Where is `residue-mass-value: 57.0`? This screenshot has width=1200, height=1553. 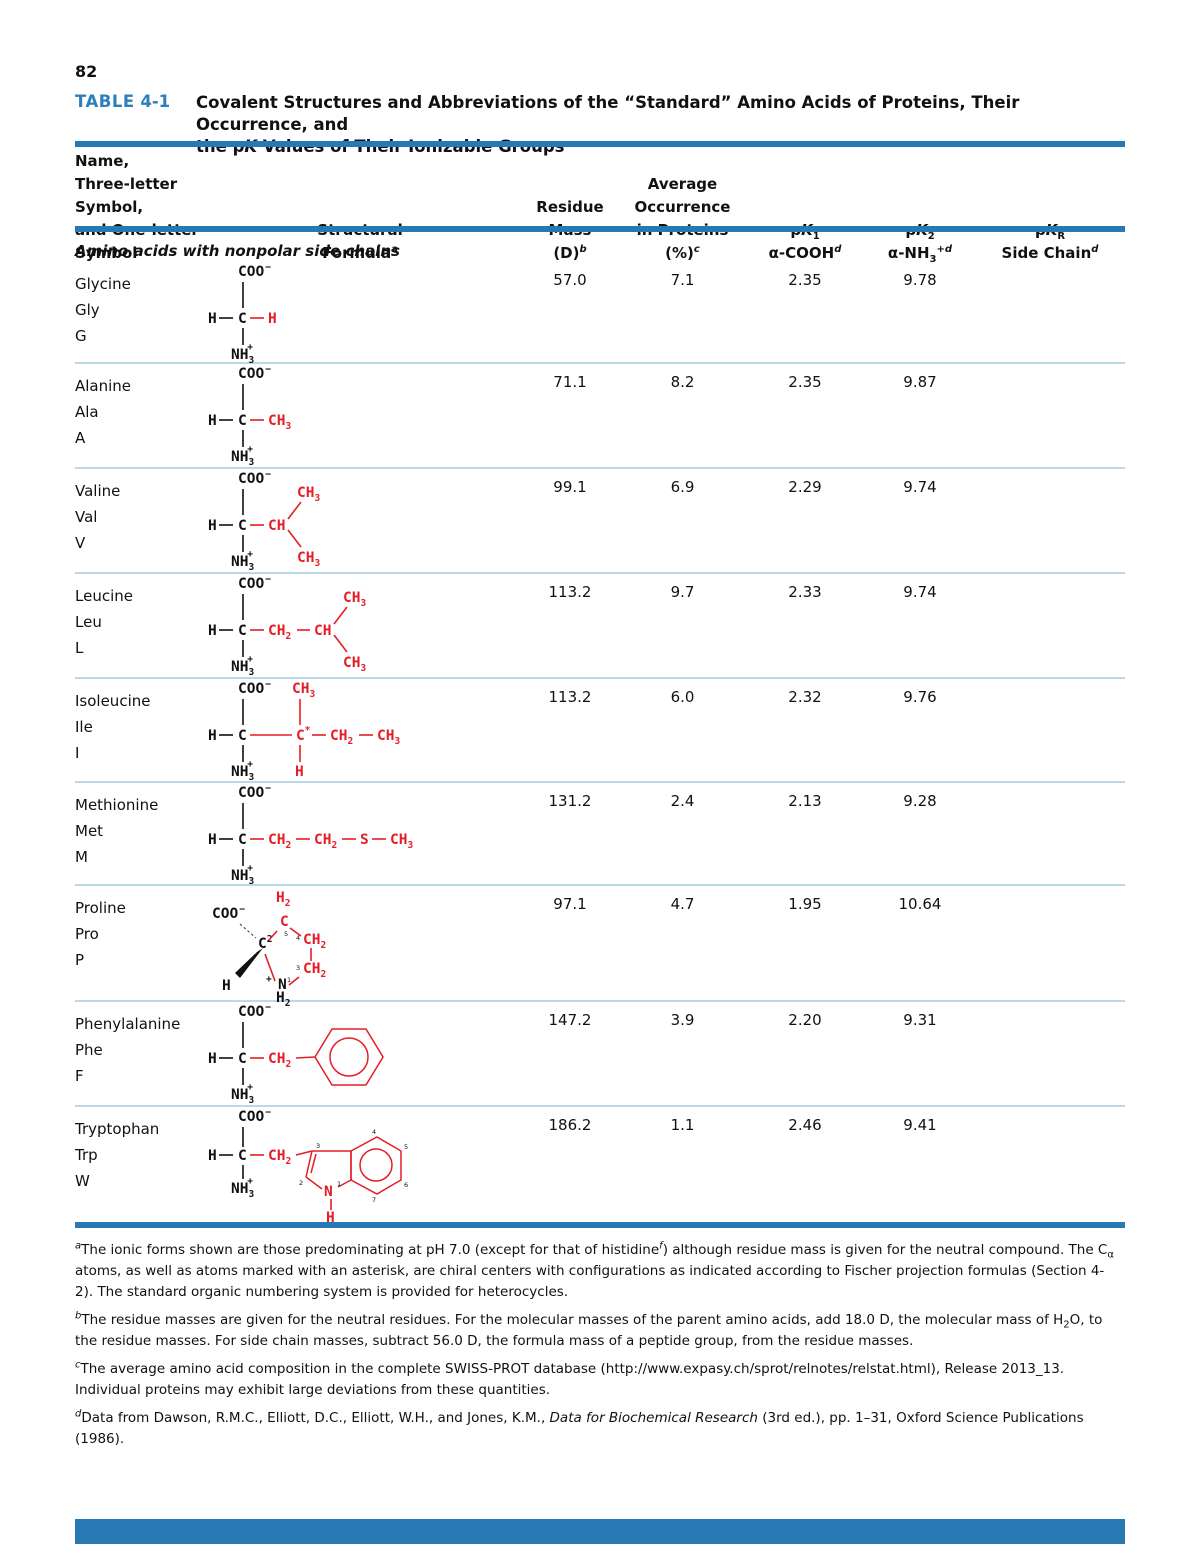 residue-mass-value: 57.0 is located at coordinates (570, 280).